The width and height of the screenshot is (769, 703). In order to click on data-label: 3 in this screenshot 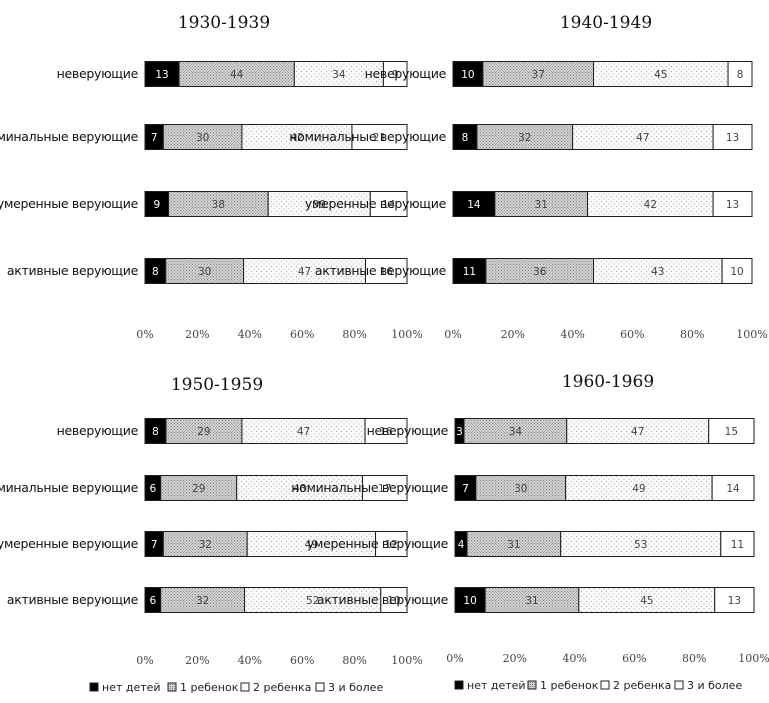, I will do `click(459, 432)`.